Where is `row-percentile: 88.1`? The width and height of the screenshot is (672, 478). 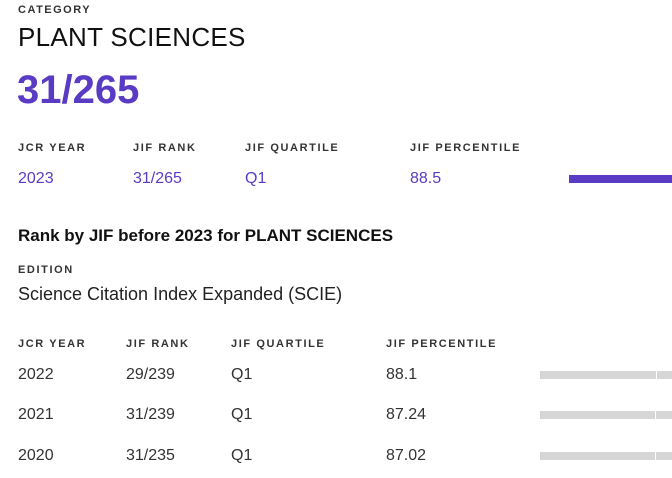
row-percentile: 88.1 is located at coordinates (402, 374).